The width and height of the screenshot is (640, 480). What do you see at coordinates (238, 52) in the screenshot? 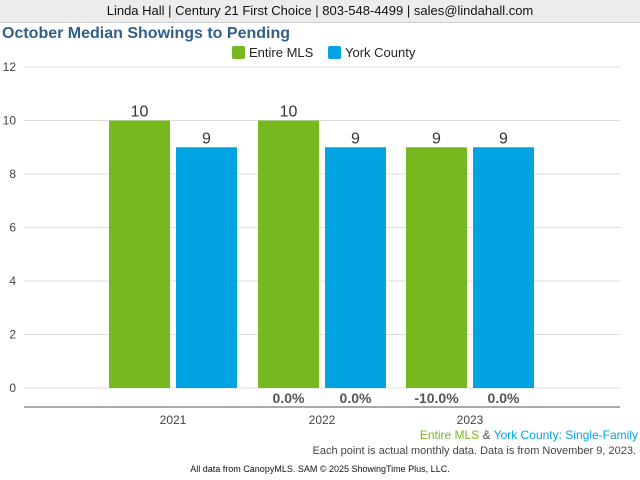
I see `legend-swatch-entire-mls` at bounding box center [238, 52].